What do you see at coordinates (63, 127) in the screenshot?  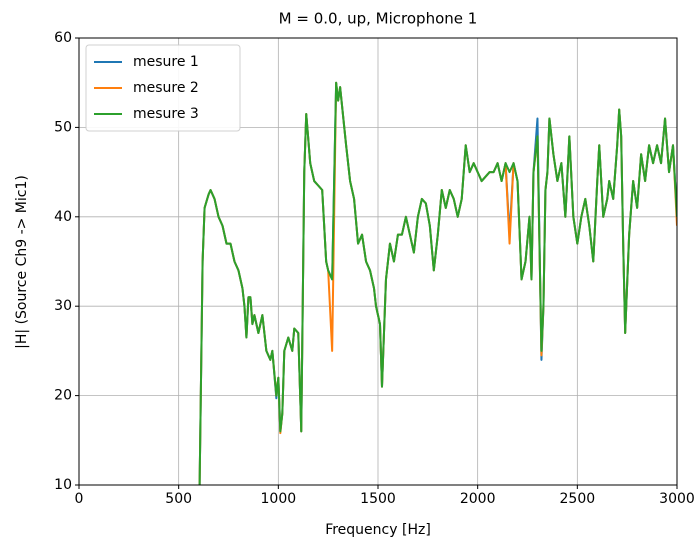 I see `y-tick-label: 50` at bounding box center [63, 127].